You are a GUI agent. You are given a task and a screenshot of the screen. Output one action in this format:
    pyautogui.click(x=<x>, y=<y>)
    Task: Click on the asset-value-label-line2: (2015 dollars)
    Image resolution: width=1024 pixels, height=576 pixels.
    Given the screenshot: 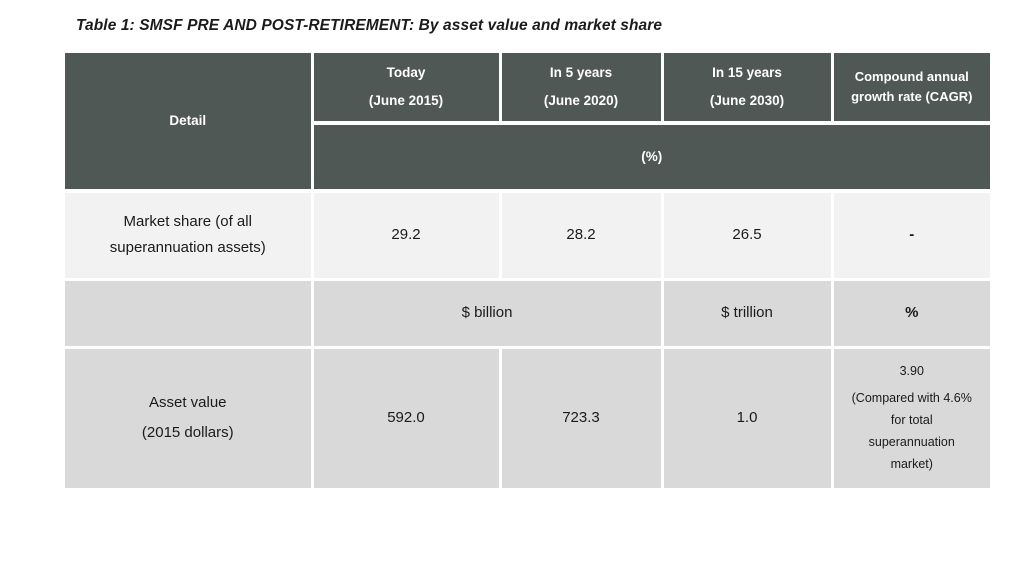 What is the action you would take?
    pyautogui.click(x=187, y=433)
    